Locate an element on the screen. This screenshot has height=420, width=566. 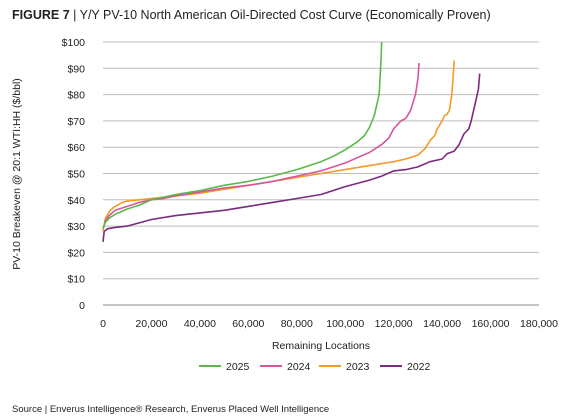
y-tick-label: $90 is located at coordinates (76, 69).